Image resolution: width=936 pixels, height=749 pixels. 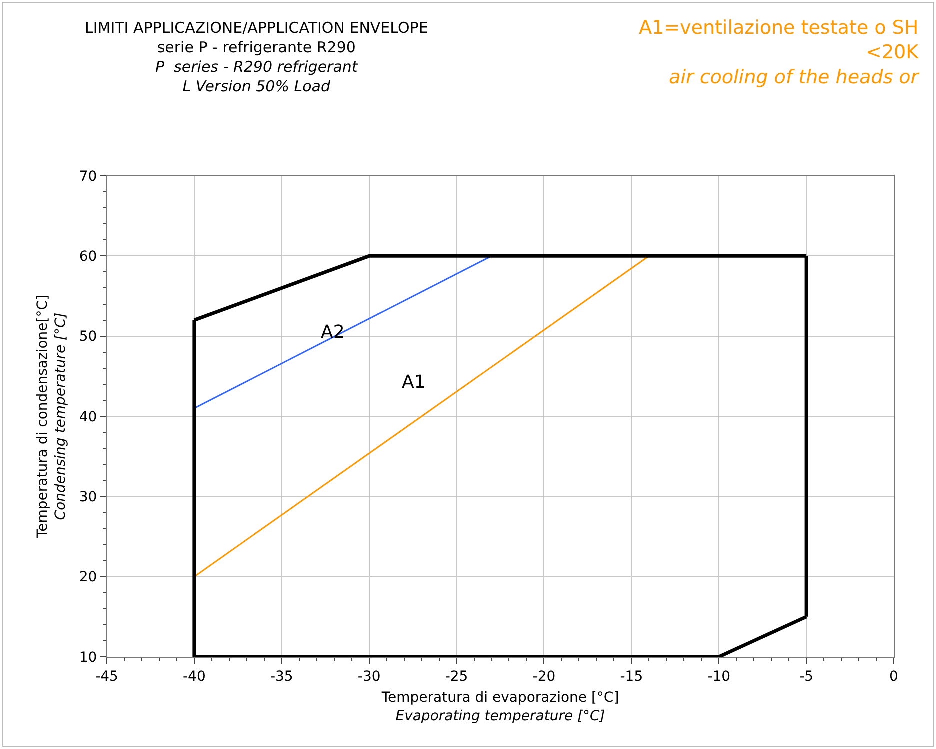 I want to click on x-tick-label: -25, so click(x=456, y=676).